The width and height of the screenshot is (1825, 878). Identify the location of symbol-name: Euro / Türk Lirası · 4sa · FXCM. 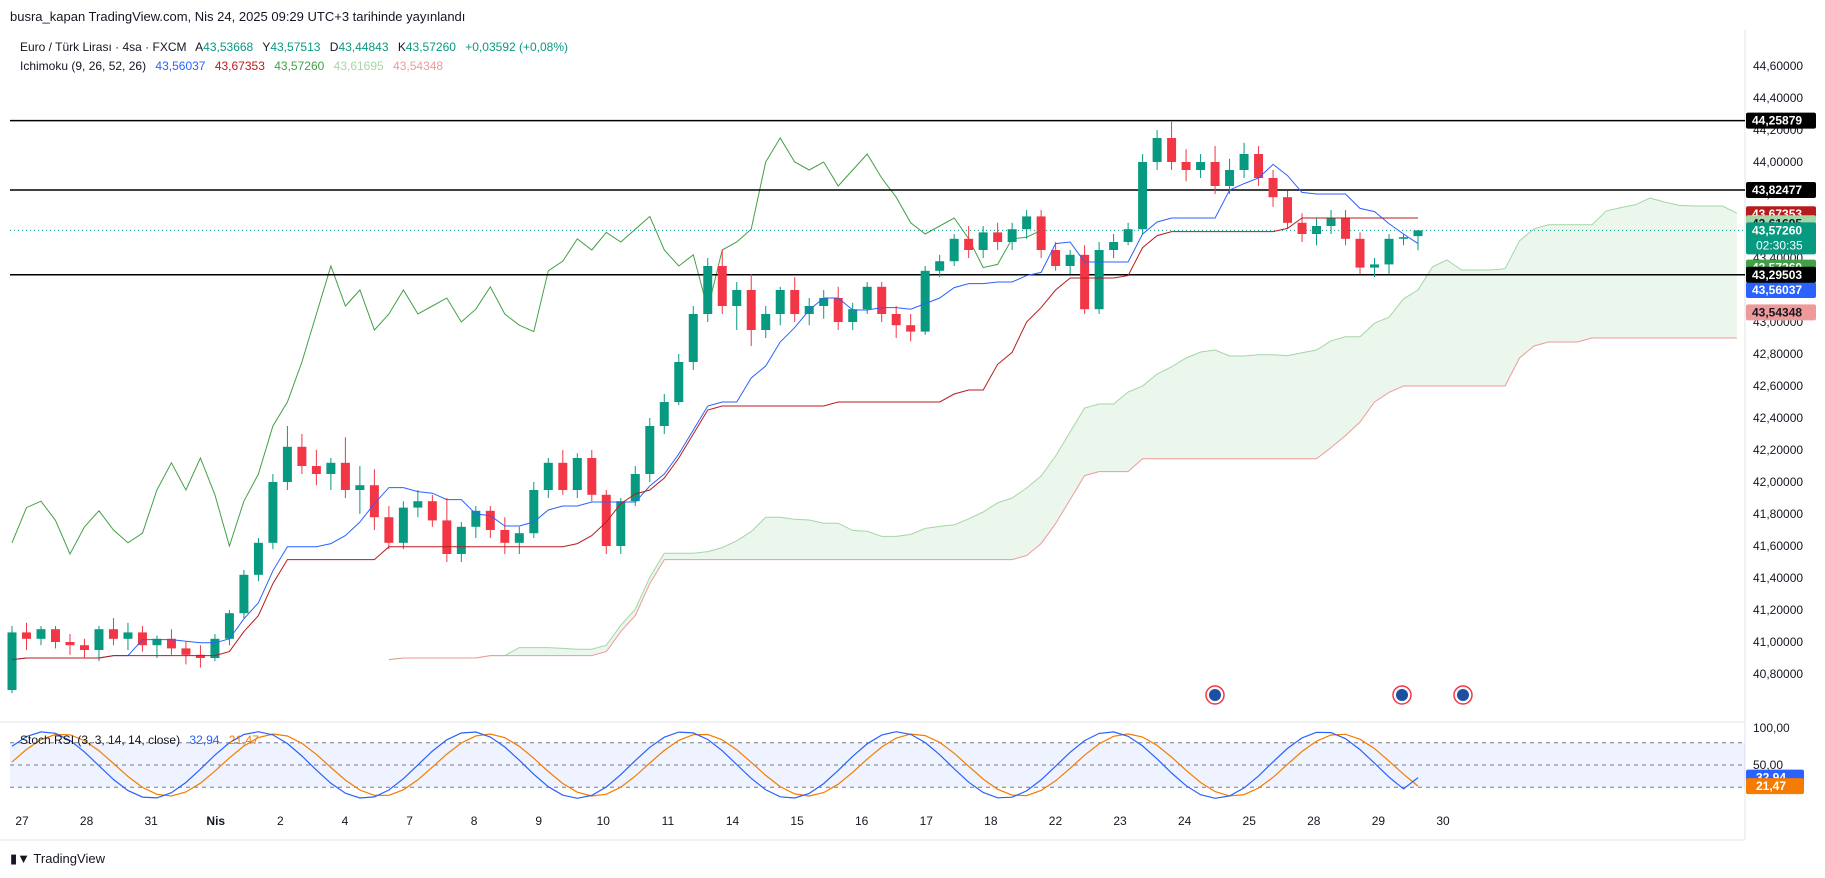
(103, 47).